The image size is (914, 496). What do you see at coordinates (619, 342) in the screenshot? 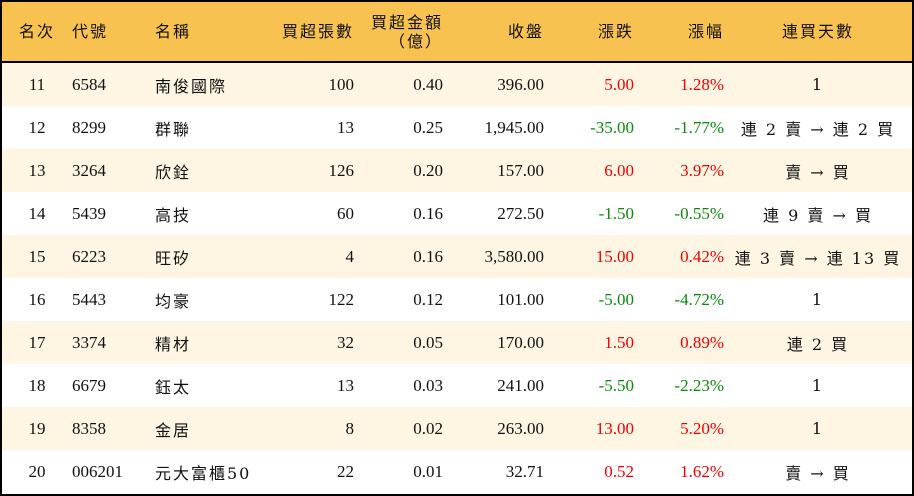
I see `cell-change: 1.50` at bounding box center [619, 342].